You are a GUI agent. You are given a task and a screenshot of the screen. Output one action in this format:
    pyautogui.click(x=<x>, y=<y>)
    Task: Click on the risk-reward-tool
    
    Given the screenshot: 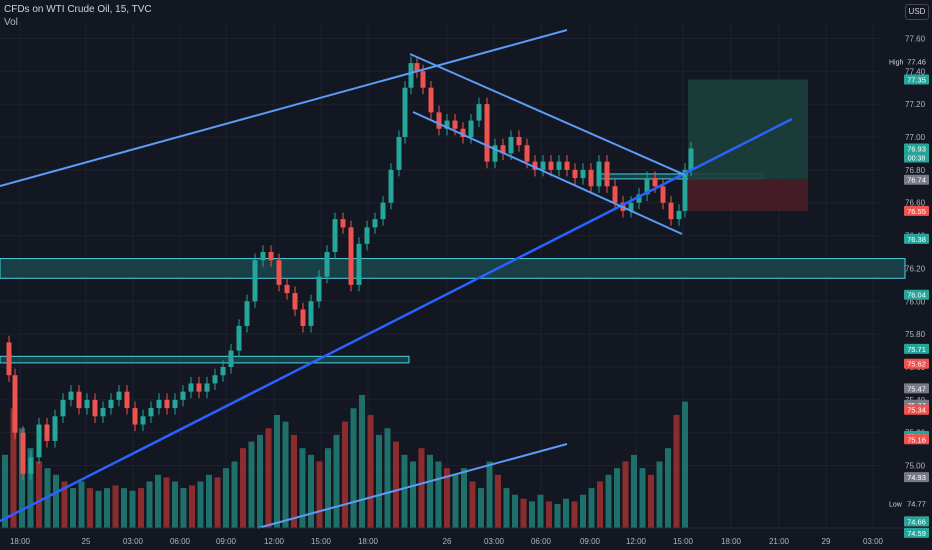 What is the action you would take?
    pyautogui.click(x=748, y=145)
    